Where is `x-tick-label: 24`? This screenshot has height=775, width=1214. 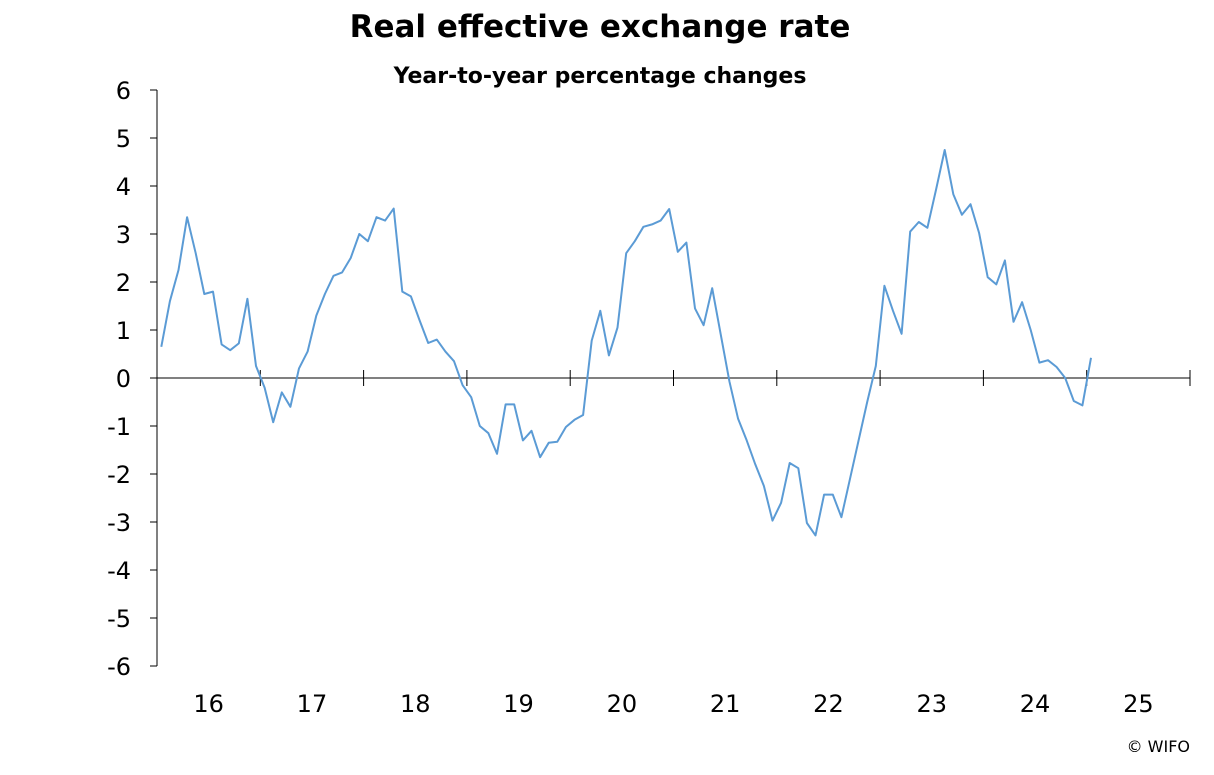
x-tick-label: 24 is located at coordinates (1035, 704).